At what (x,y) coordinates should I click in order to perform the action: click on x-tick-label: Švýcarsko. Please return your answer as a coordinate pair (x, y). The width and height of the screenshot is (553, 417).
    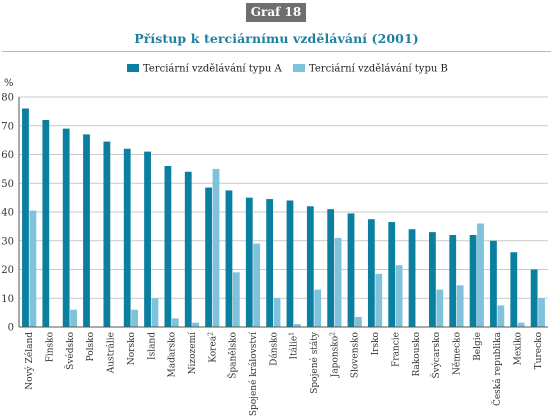
    Looking at the image, I should click on (436, 355).